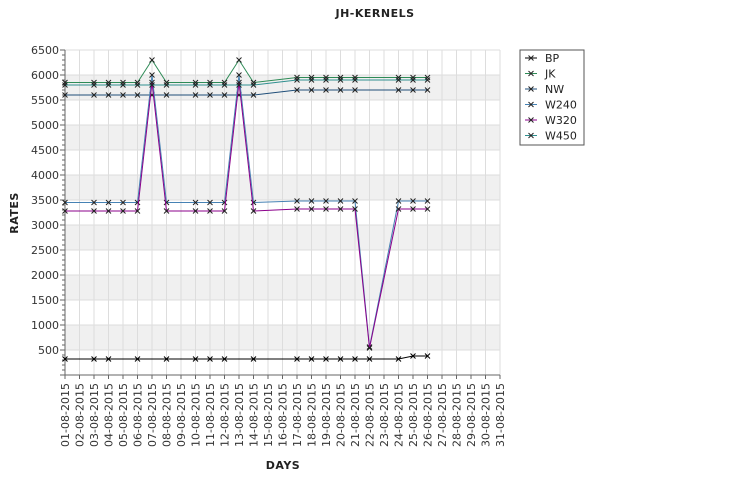  I want to click on legend-label: W450, so click(561, 136).